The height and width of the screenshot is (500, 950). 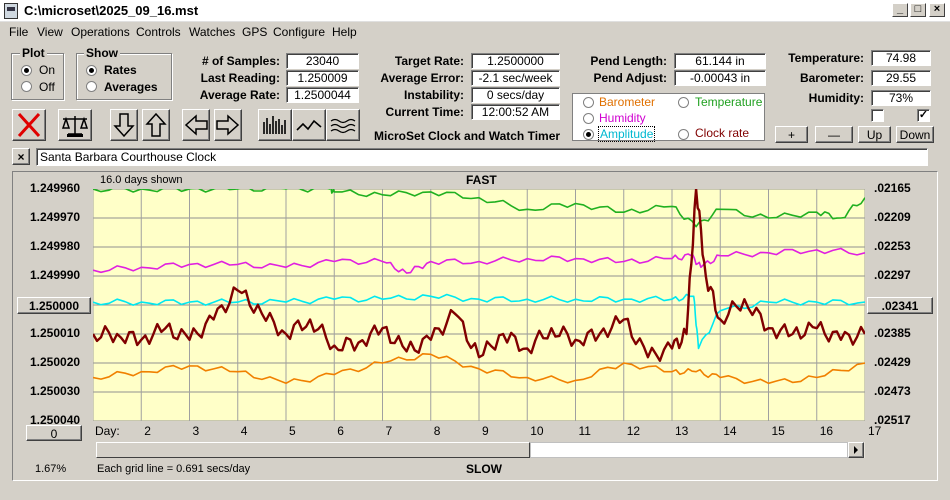 What do you see at coordinates (482, 157) in the screenshot?
I see `clock-name-field: Santa Barbara Courthouse Clock` at bounding box center [482, 157].